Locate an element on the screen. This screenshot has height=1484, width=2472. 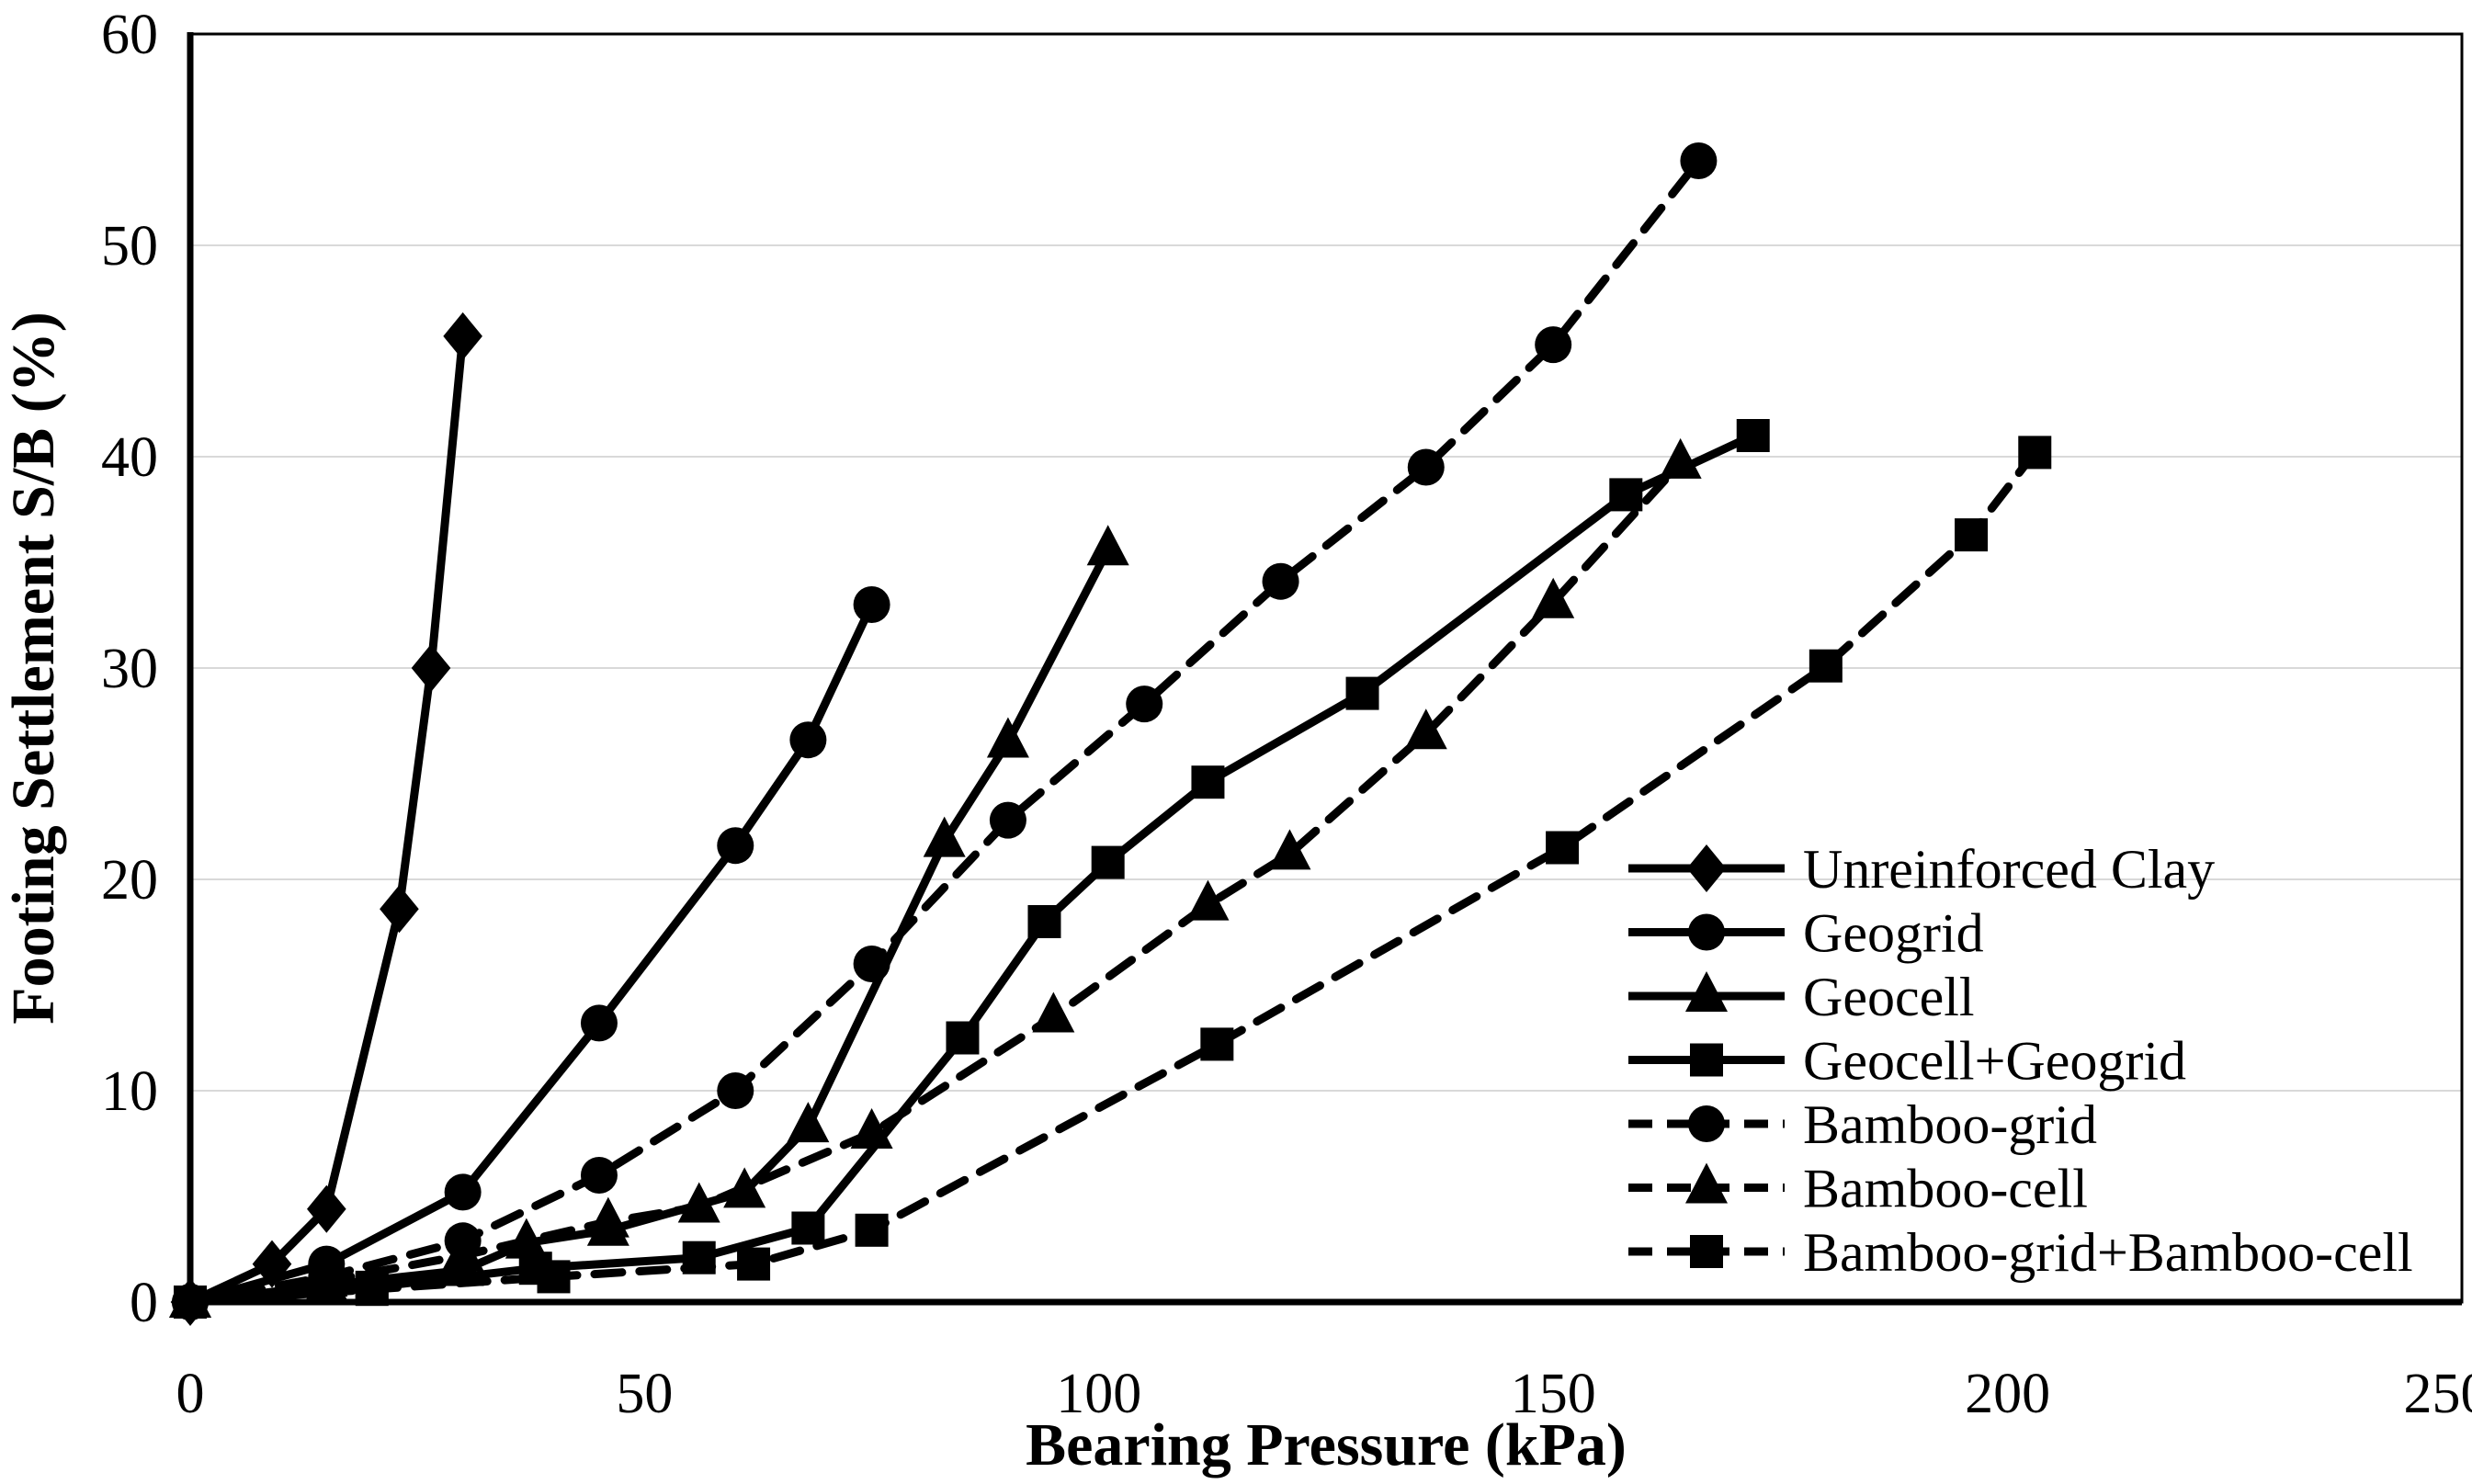
x-tick-label-0: 0 is located at coordinates (190, 1394).